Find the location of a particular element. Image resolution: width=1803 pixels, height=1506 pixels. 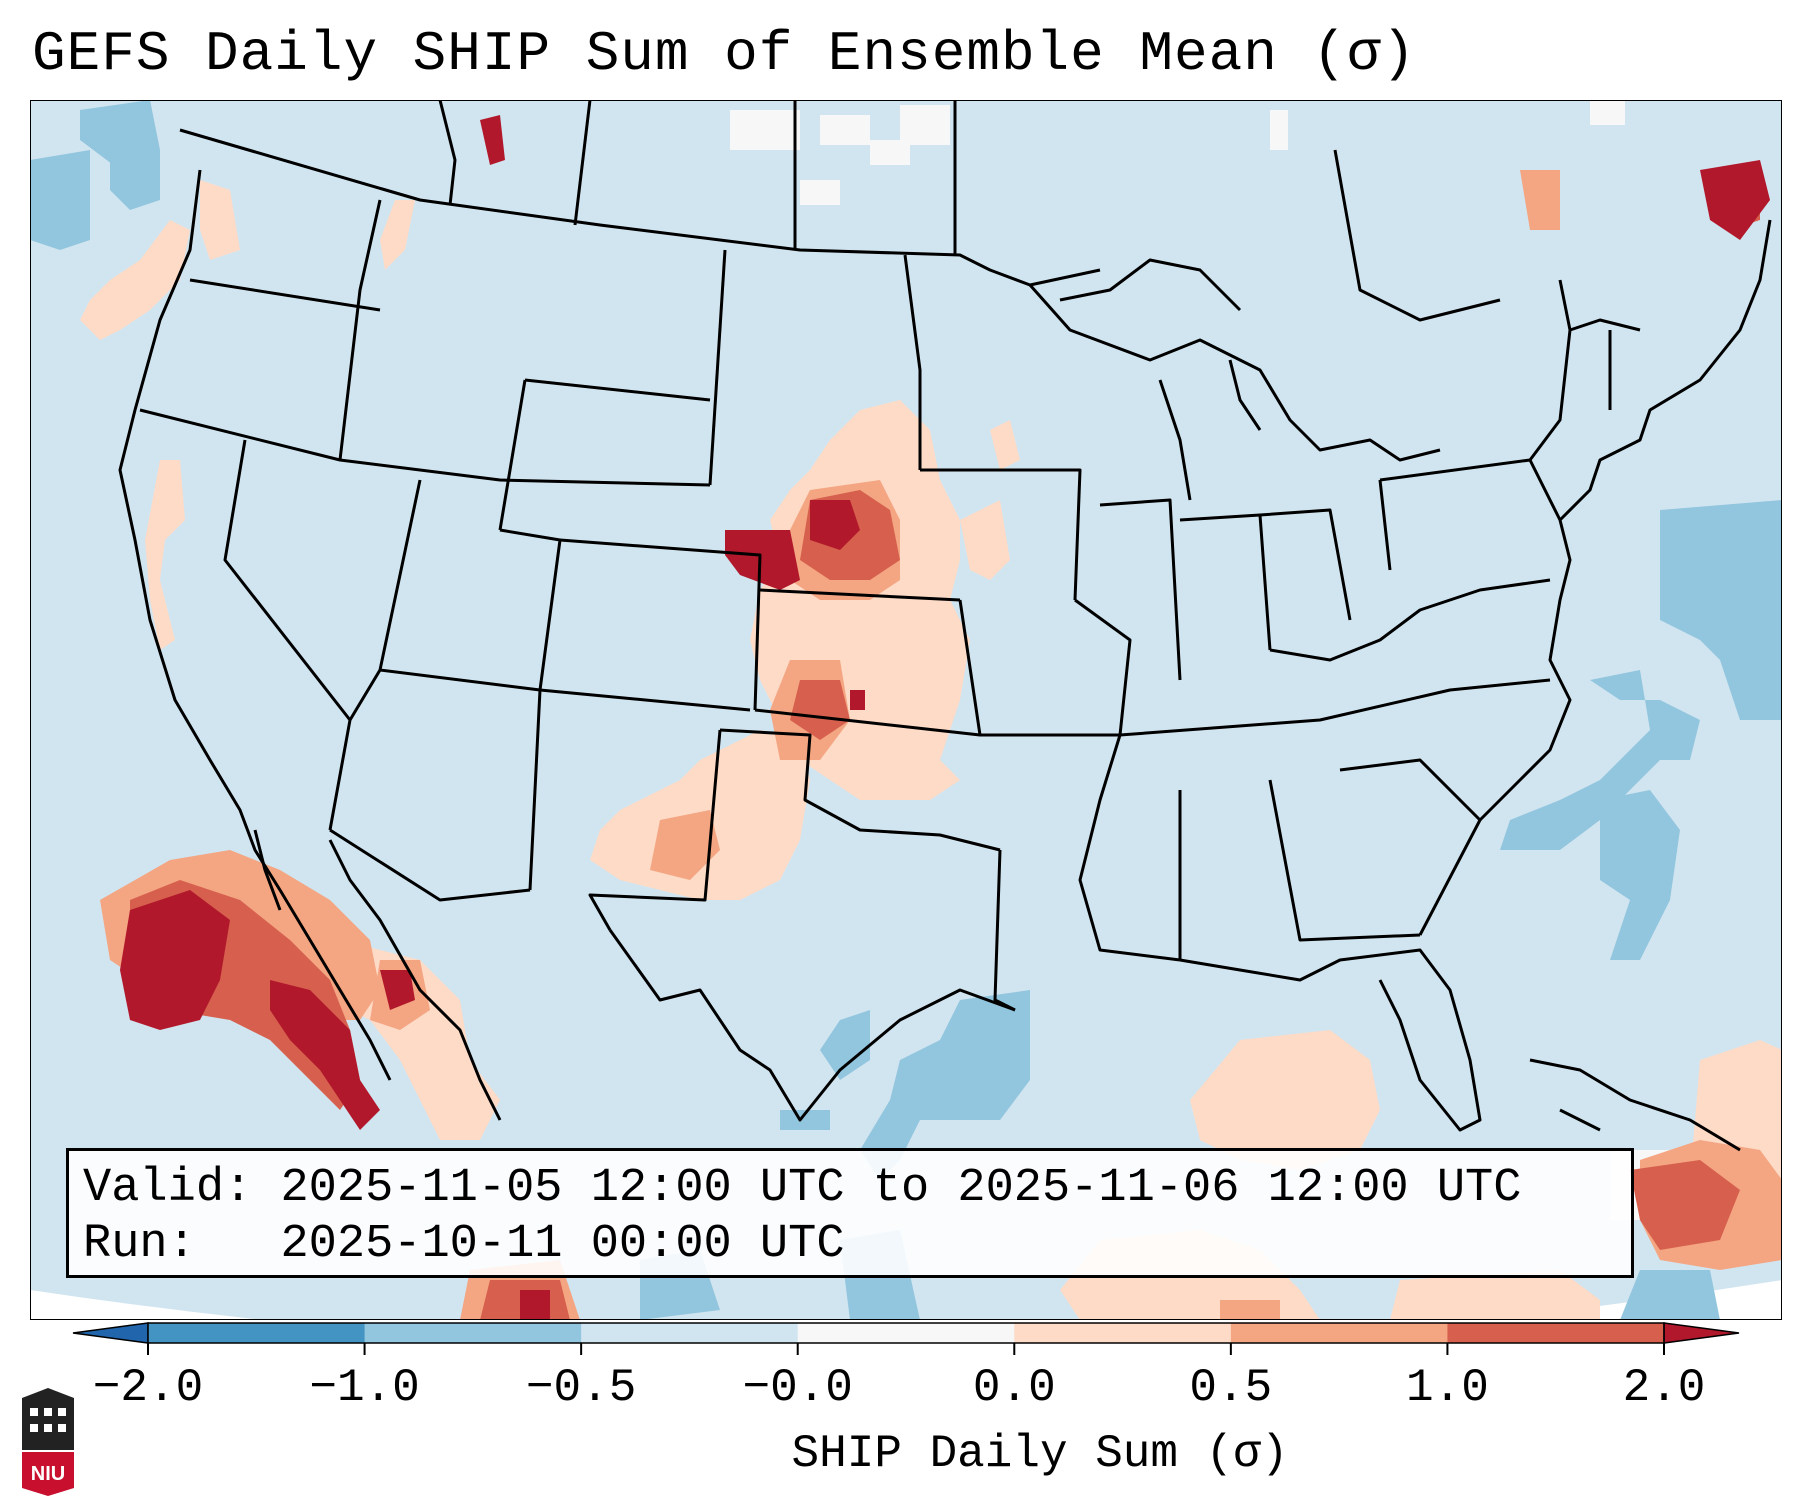

valid-label: Valid: is located at coordinates (168, 1188).